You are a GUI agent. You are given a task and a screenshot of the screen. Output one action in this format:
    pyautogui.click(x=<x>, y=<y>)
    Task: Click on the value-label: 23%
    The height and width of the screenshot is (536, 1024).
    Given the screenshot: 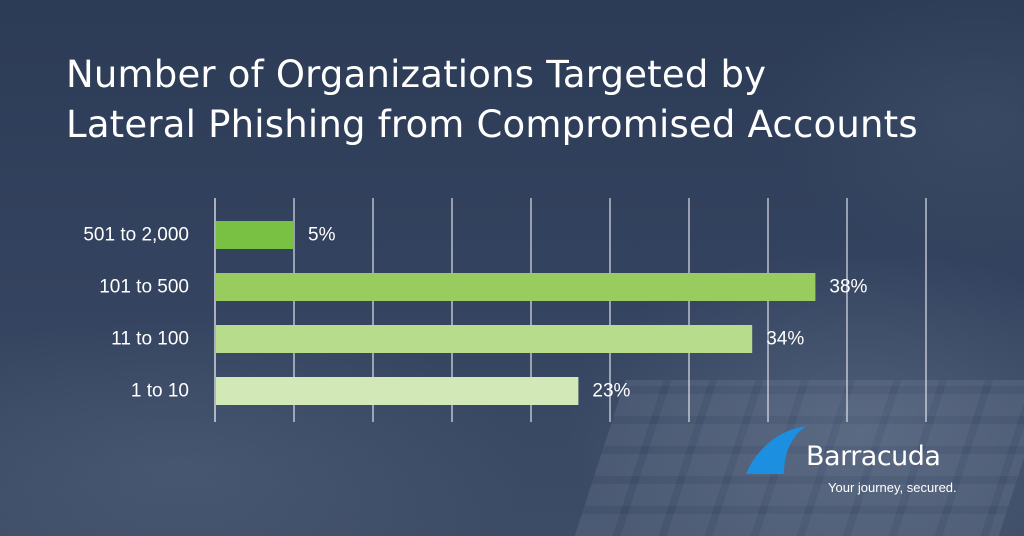 What is the action you would take?
    pyautogui.click(x=611, y=391)
    